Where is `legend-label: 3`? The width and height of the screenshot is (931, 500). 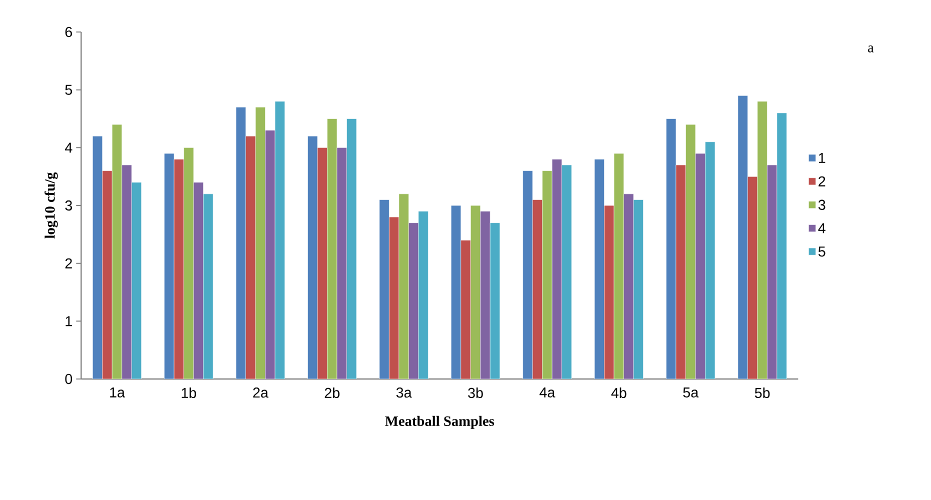 legend-label: 3 is located at coordinates (822, 205).